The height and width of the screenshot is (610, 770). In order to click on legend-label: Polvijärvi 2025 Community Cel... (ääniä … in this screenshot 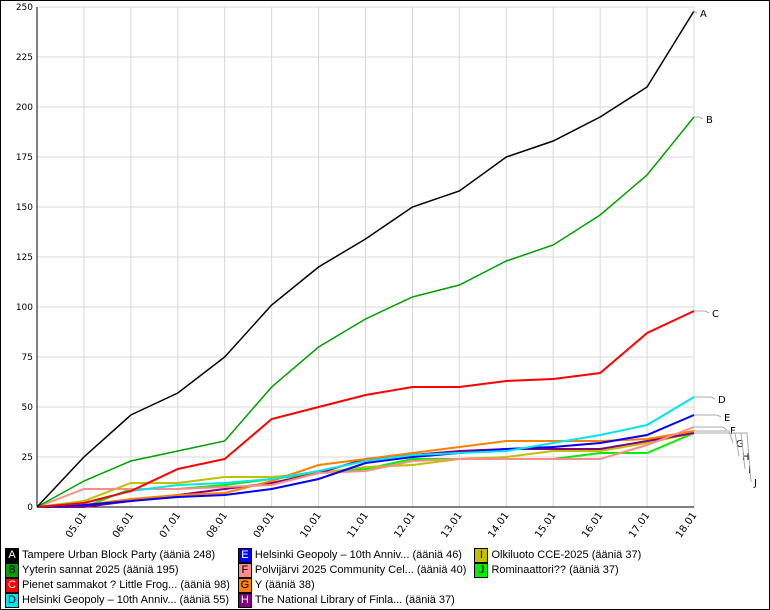, I will do `click(360, 570)`.